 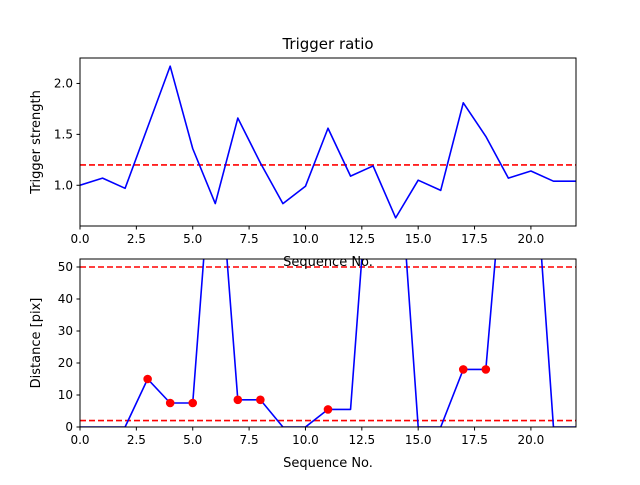 I want to click on x-axis-label-bottom: Sequence No., so click(x=328, y=463).